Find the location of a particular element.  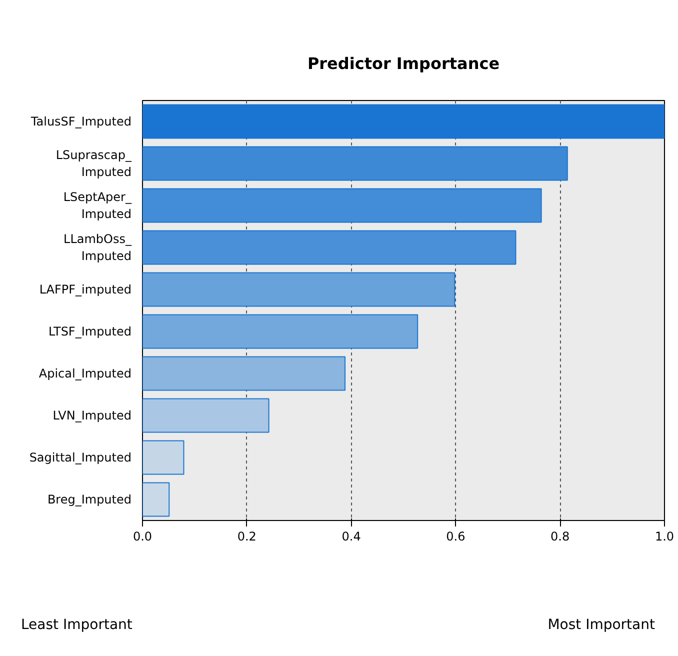

y-tick-label: LTSF_Imputed is located at coordinates (90, 331).